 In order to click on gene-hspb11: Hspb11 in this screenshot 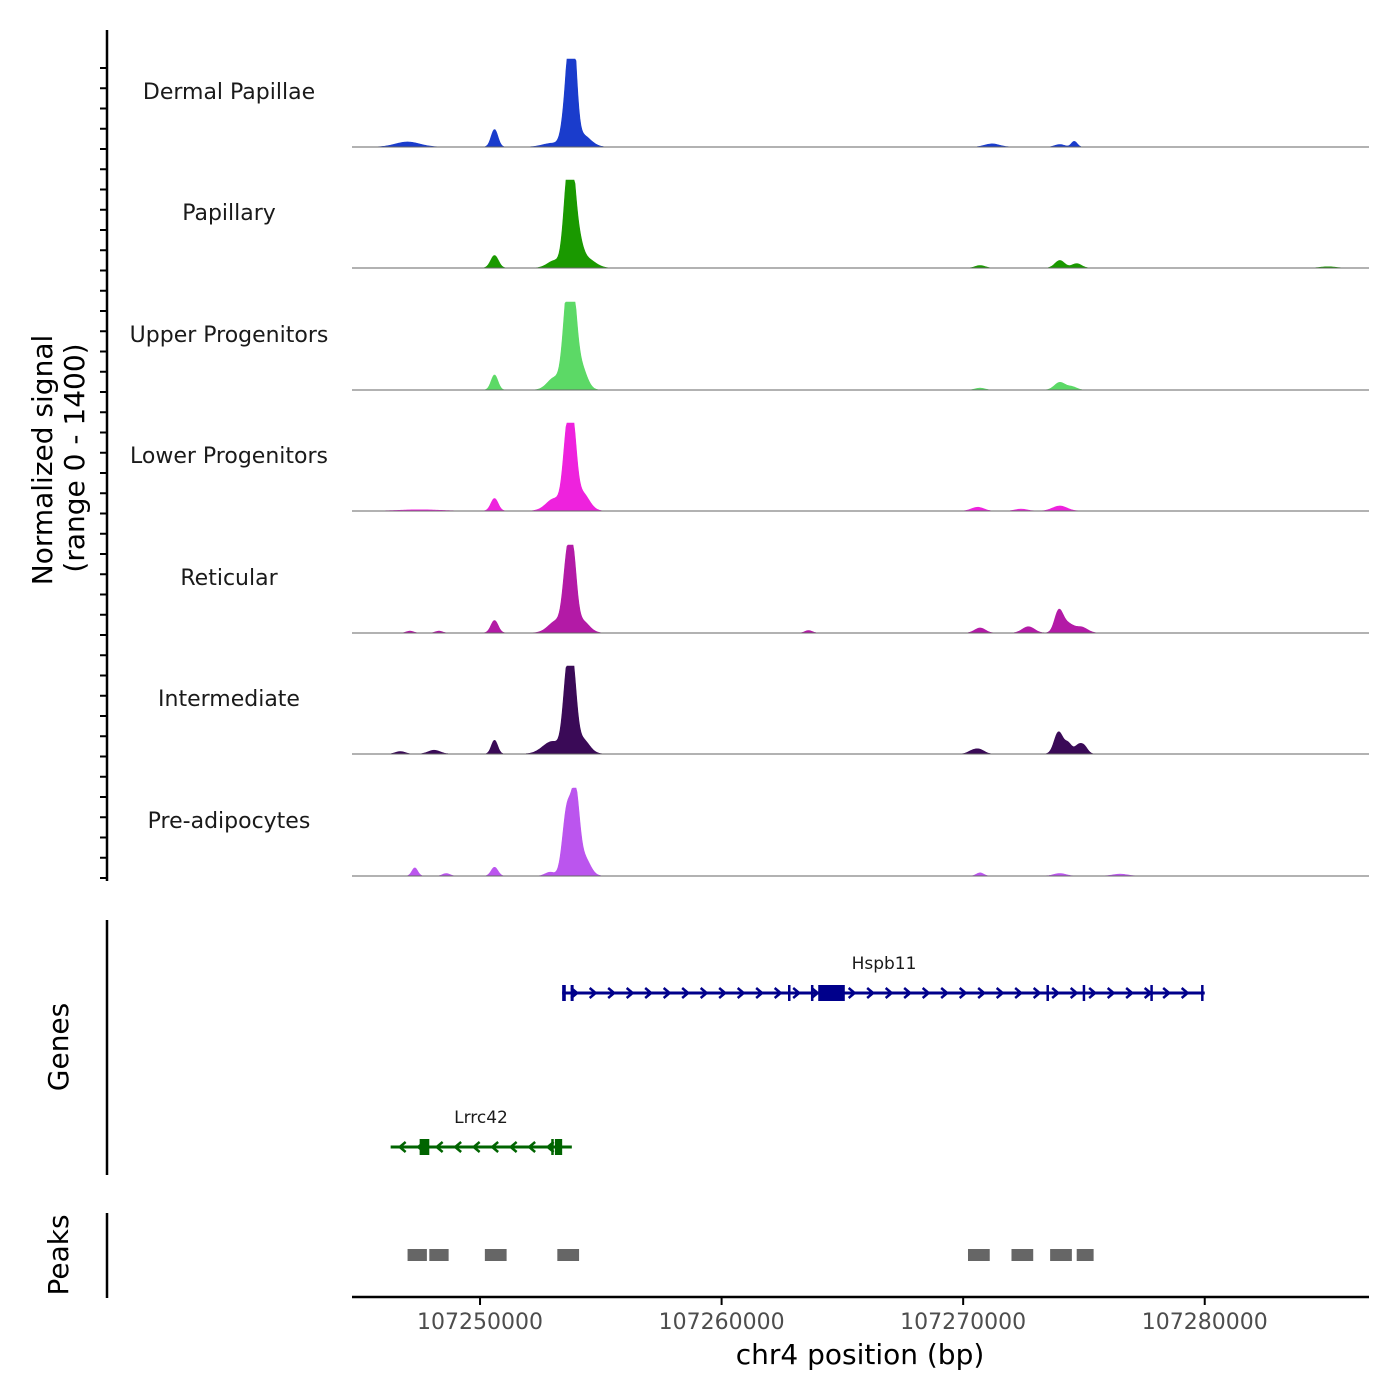, I will do `click(883, 977)`.